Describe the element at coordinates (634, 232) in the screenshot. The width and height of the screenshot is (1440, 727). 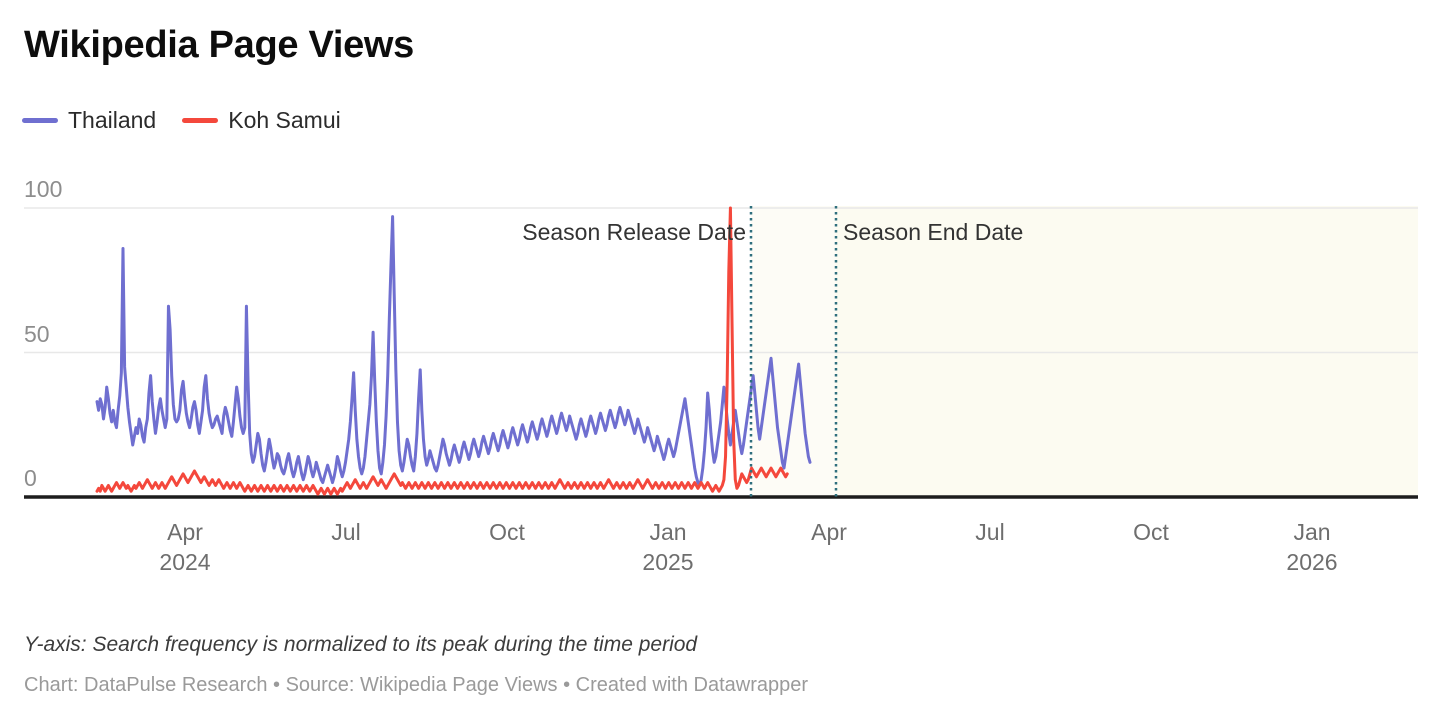
I see `annotation-season-release-date: Season Release Date` at that location.